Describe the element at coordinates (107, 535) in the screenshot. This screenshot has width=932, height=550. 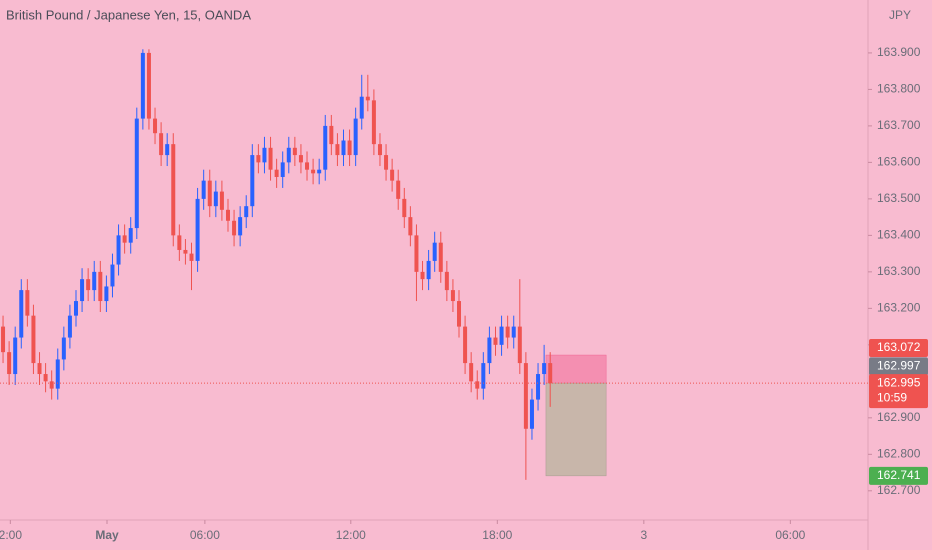
I see `x-tick-label: May` at that location.